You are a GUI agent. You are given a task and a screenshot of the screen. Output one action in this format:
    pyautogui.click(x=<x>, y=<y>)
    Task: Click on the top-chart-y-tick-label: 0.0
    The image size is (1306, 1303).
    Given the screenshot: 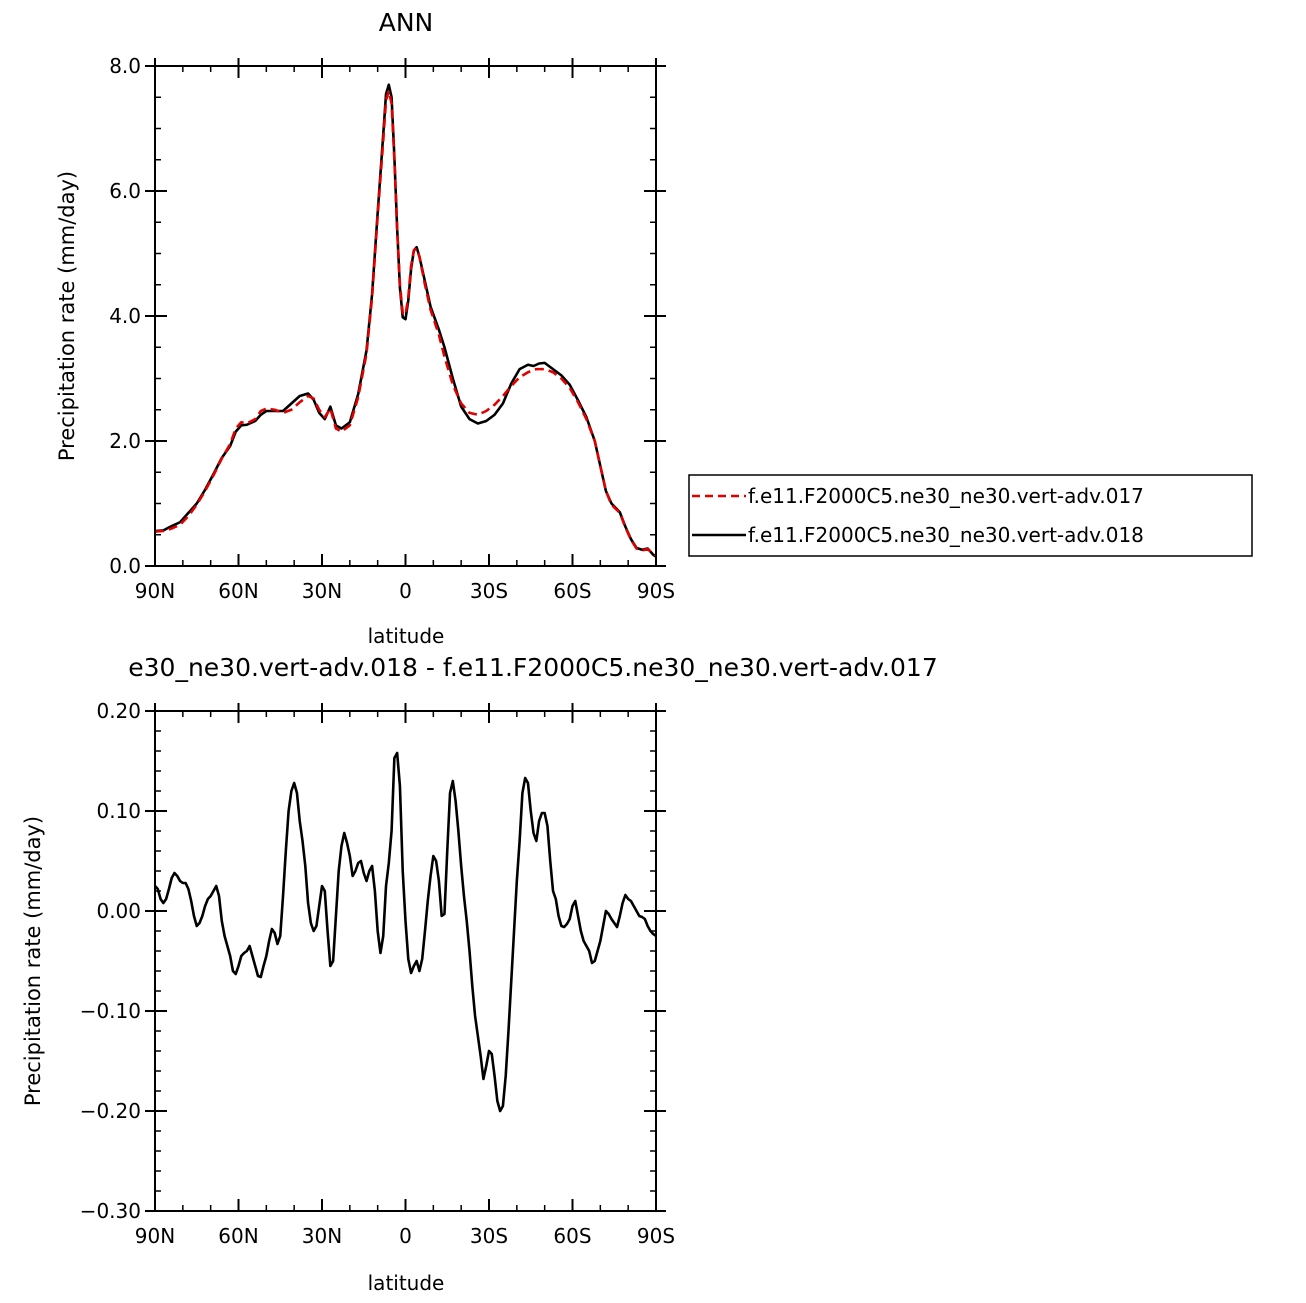 What is the action you would take?
    pyautogui.click(x=125, y=566)
    